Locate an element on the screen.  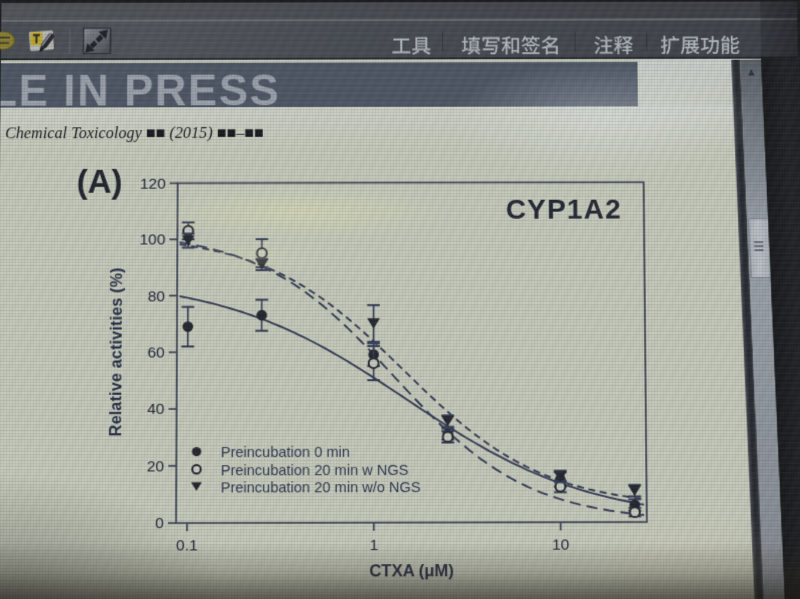
scrollbar-up-arrow: ▲ is located at coordinates (751, 72).